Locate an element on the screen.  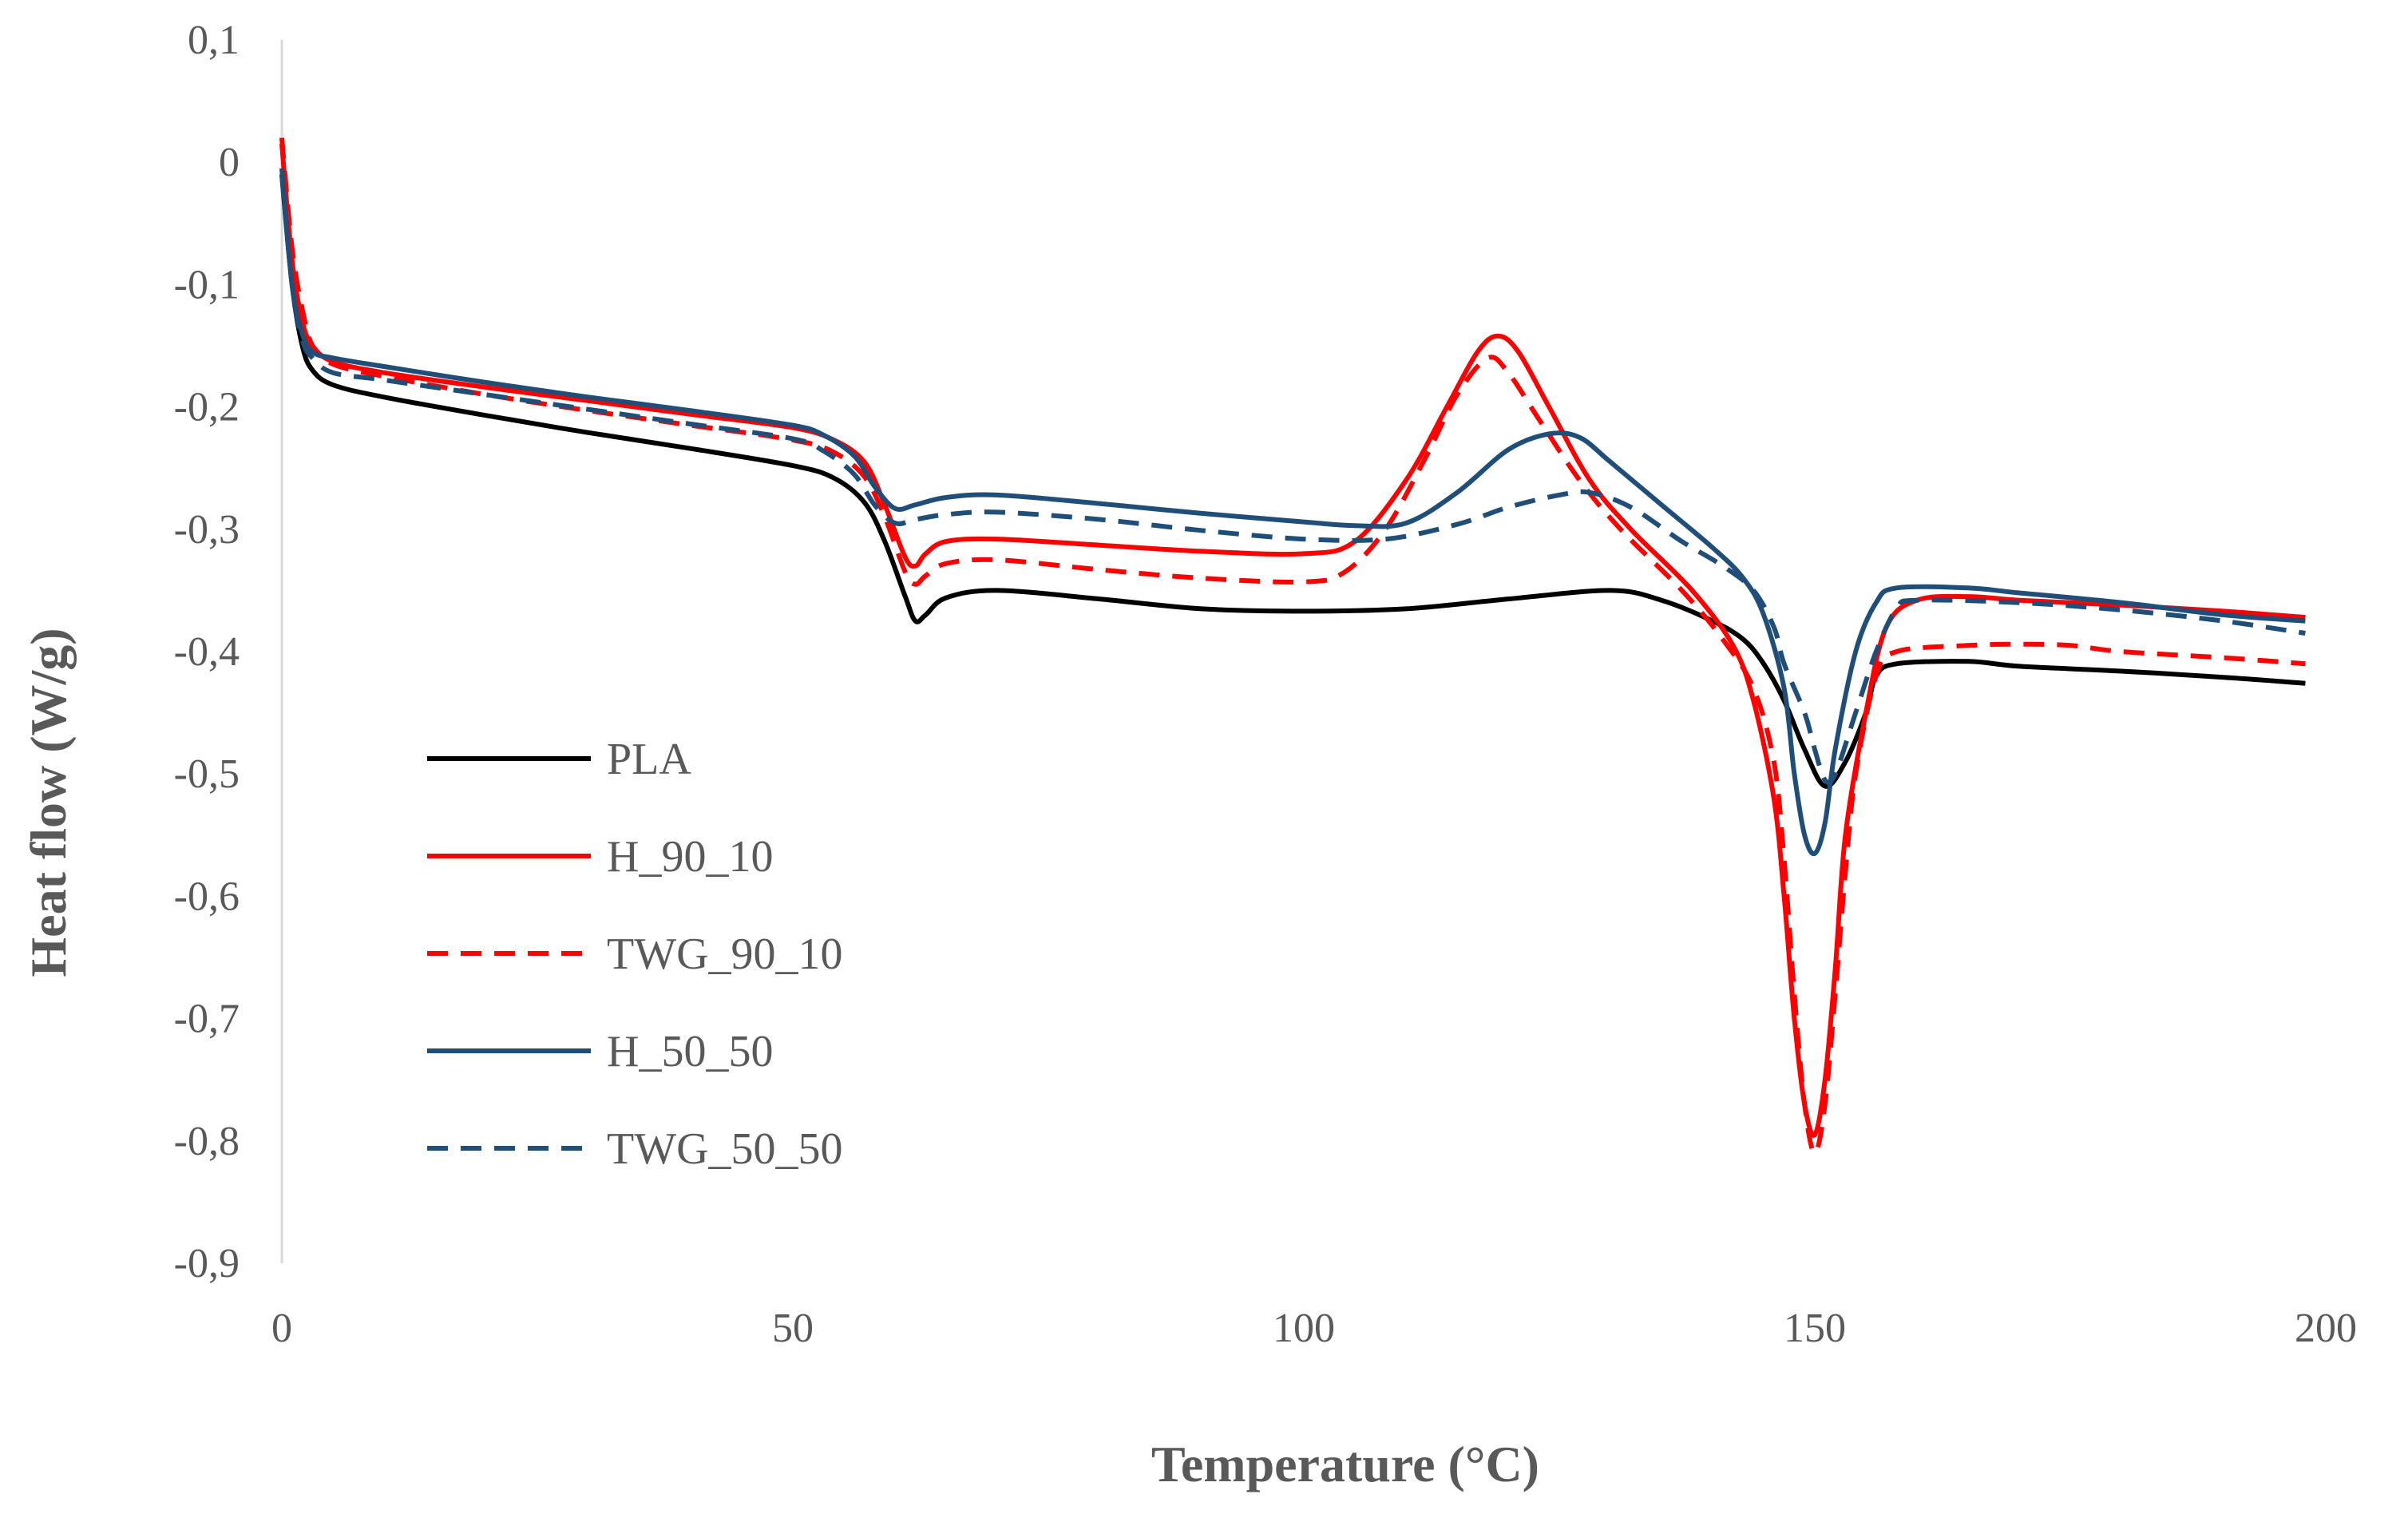
legend-label-twg-90-10: TWG_90_10 is located at coordinates (725, 954).